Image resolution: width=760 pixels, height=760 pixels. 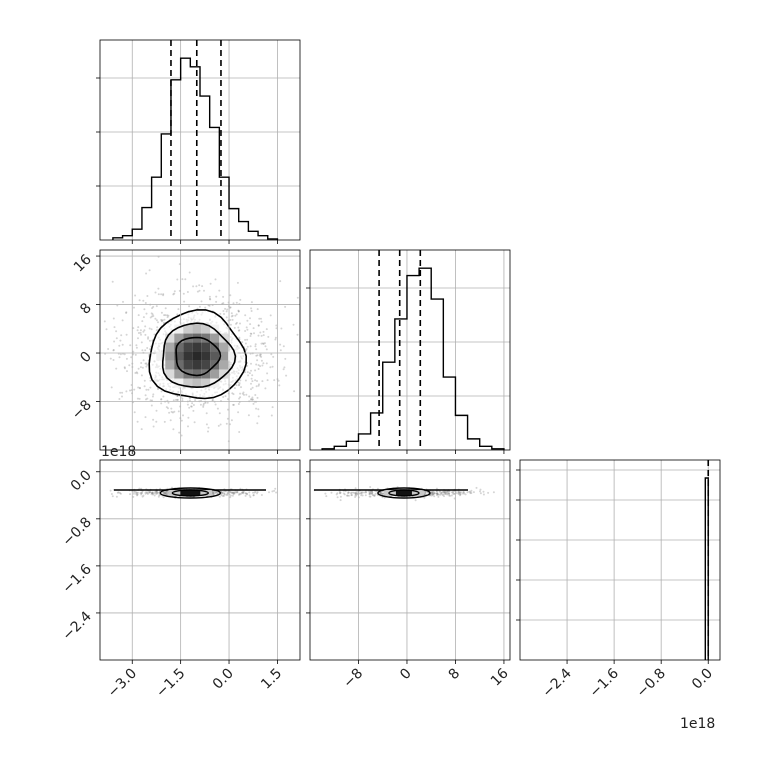 I want to click on panel-0-2-contour-inner, so click(x=190, y=493).